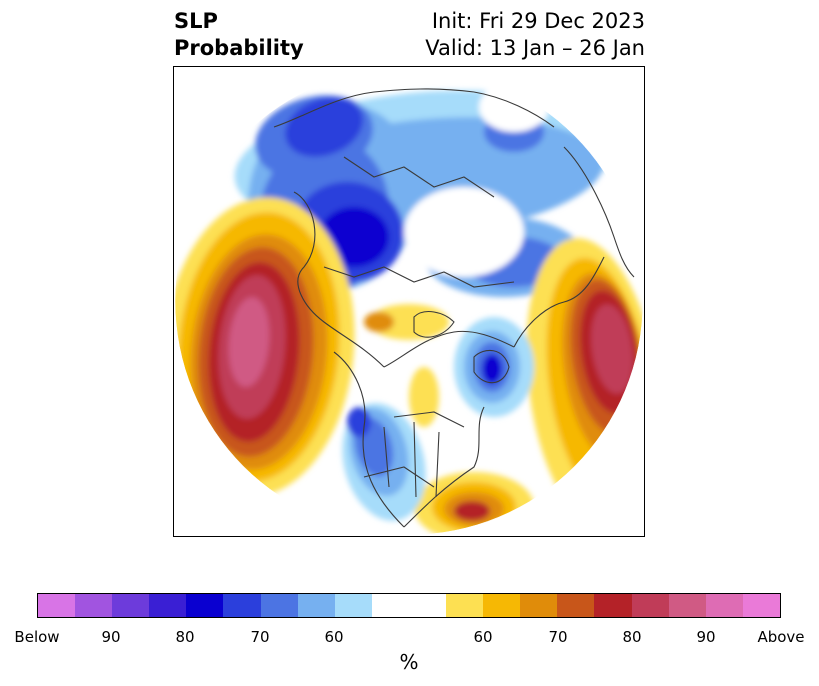  Describe the element at coordinates (239, 48) in the screenshot. I see `title-subtitle: Probability` at that location.